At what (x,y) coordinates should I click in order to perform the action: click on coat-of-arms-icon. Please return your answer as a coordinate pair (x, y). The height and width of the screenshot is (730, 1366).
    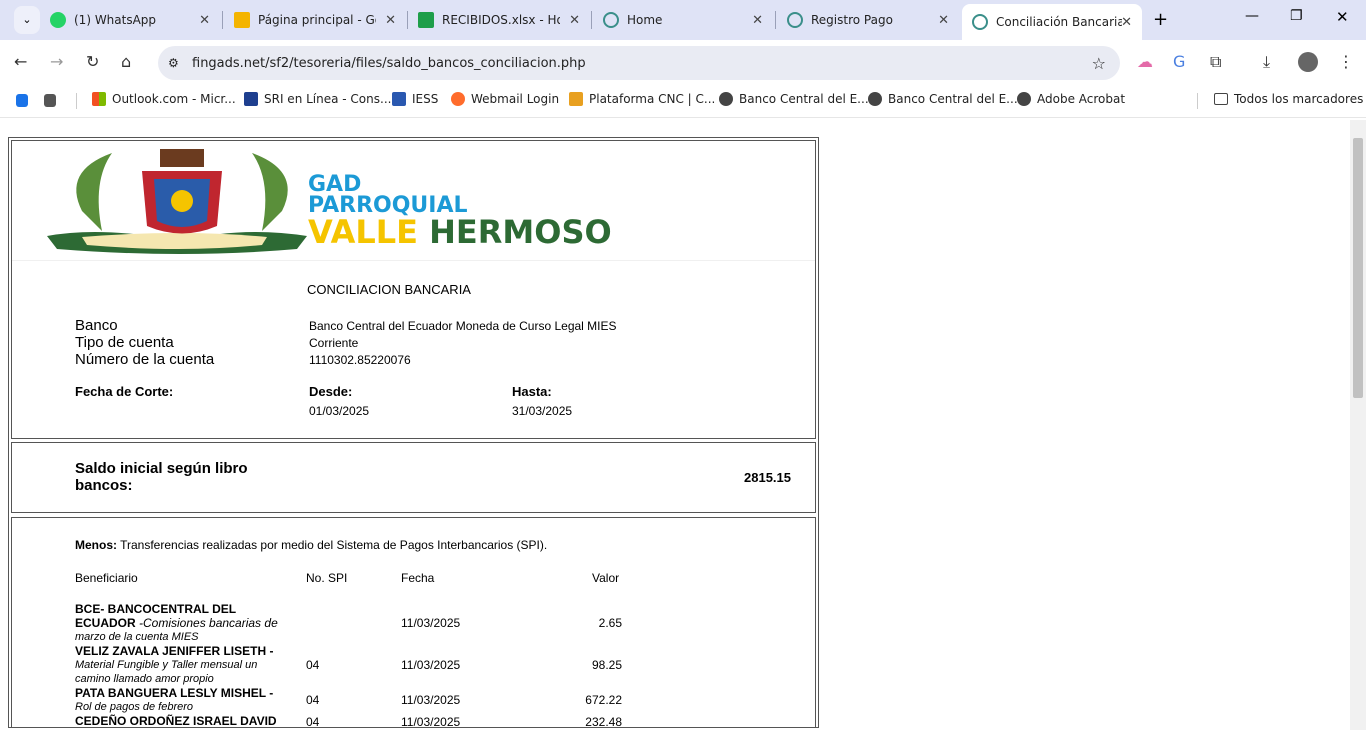
    Looking at the image, I should click on (177, 201).